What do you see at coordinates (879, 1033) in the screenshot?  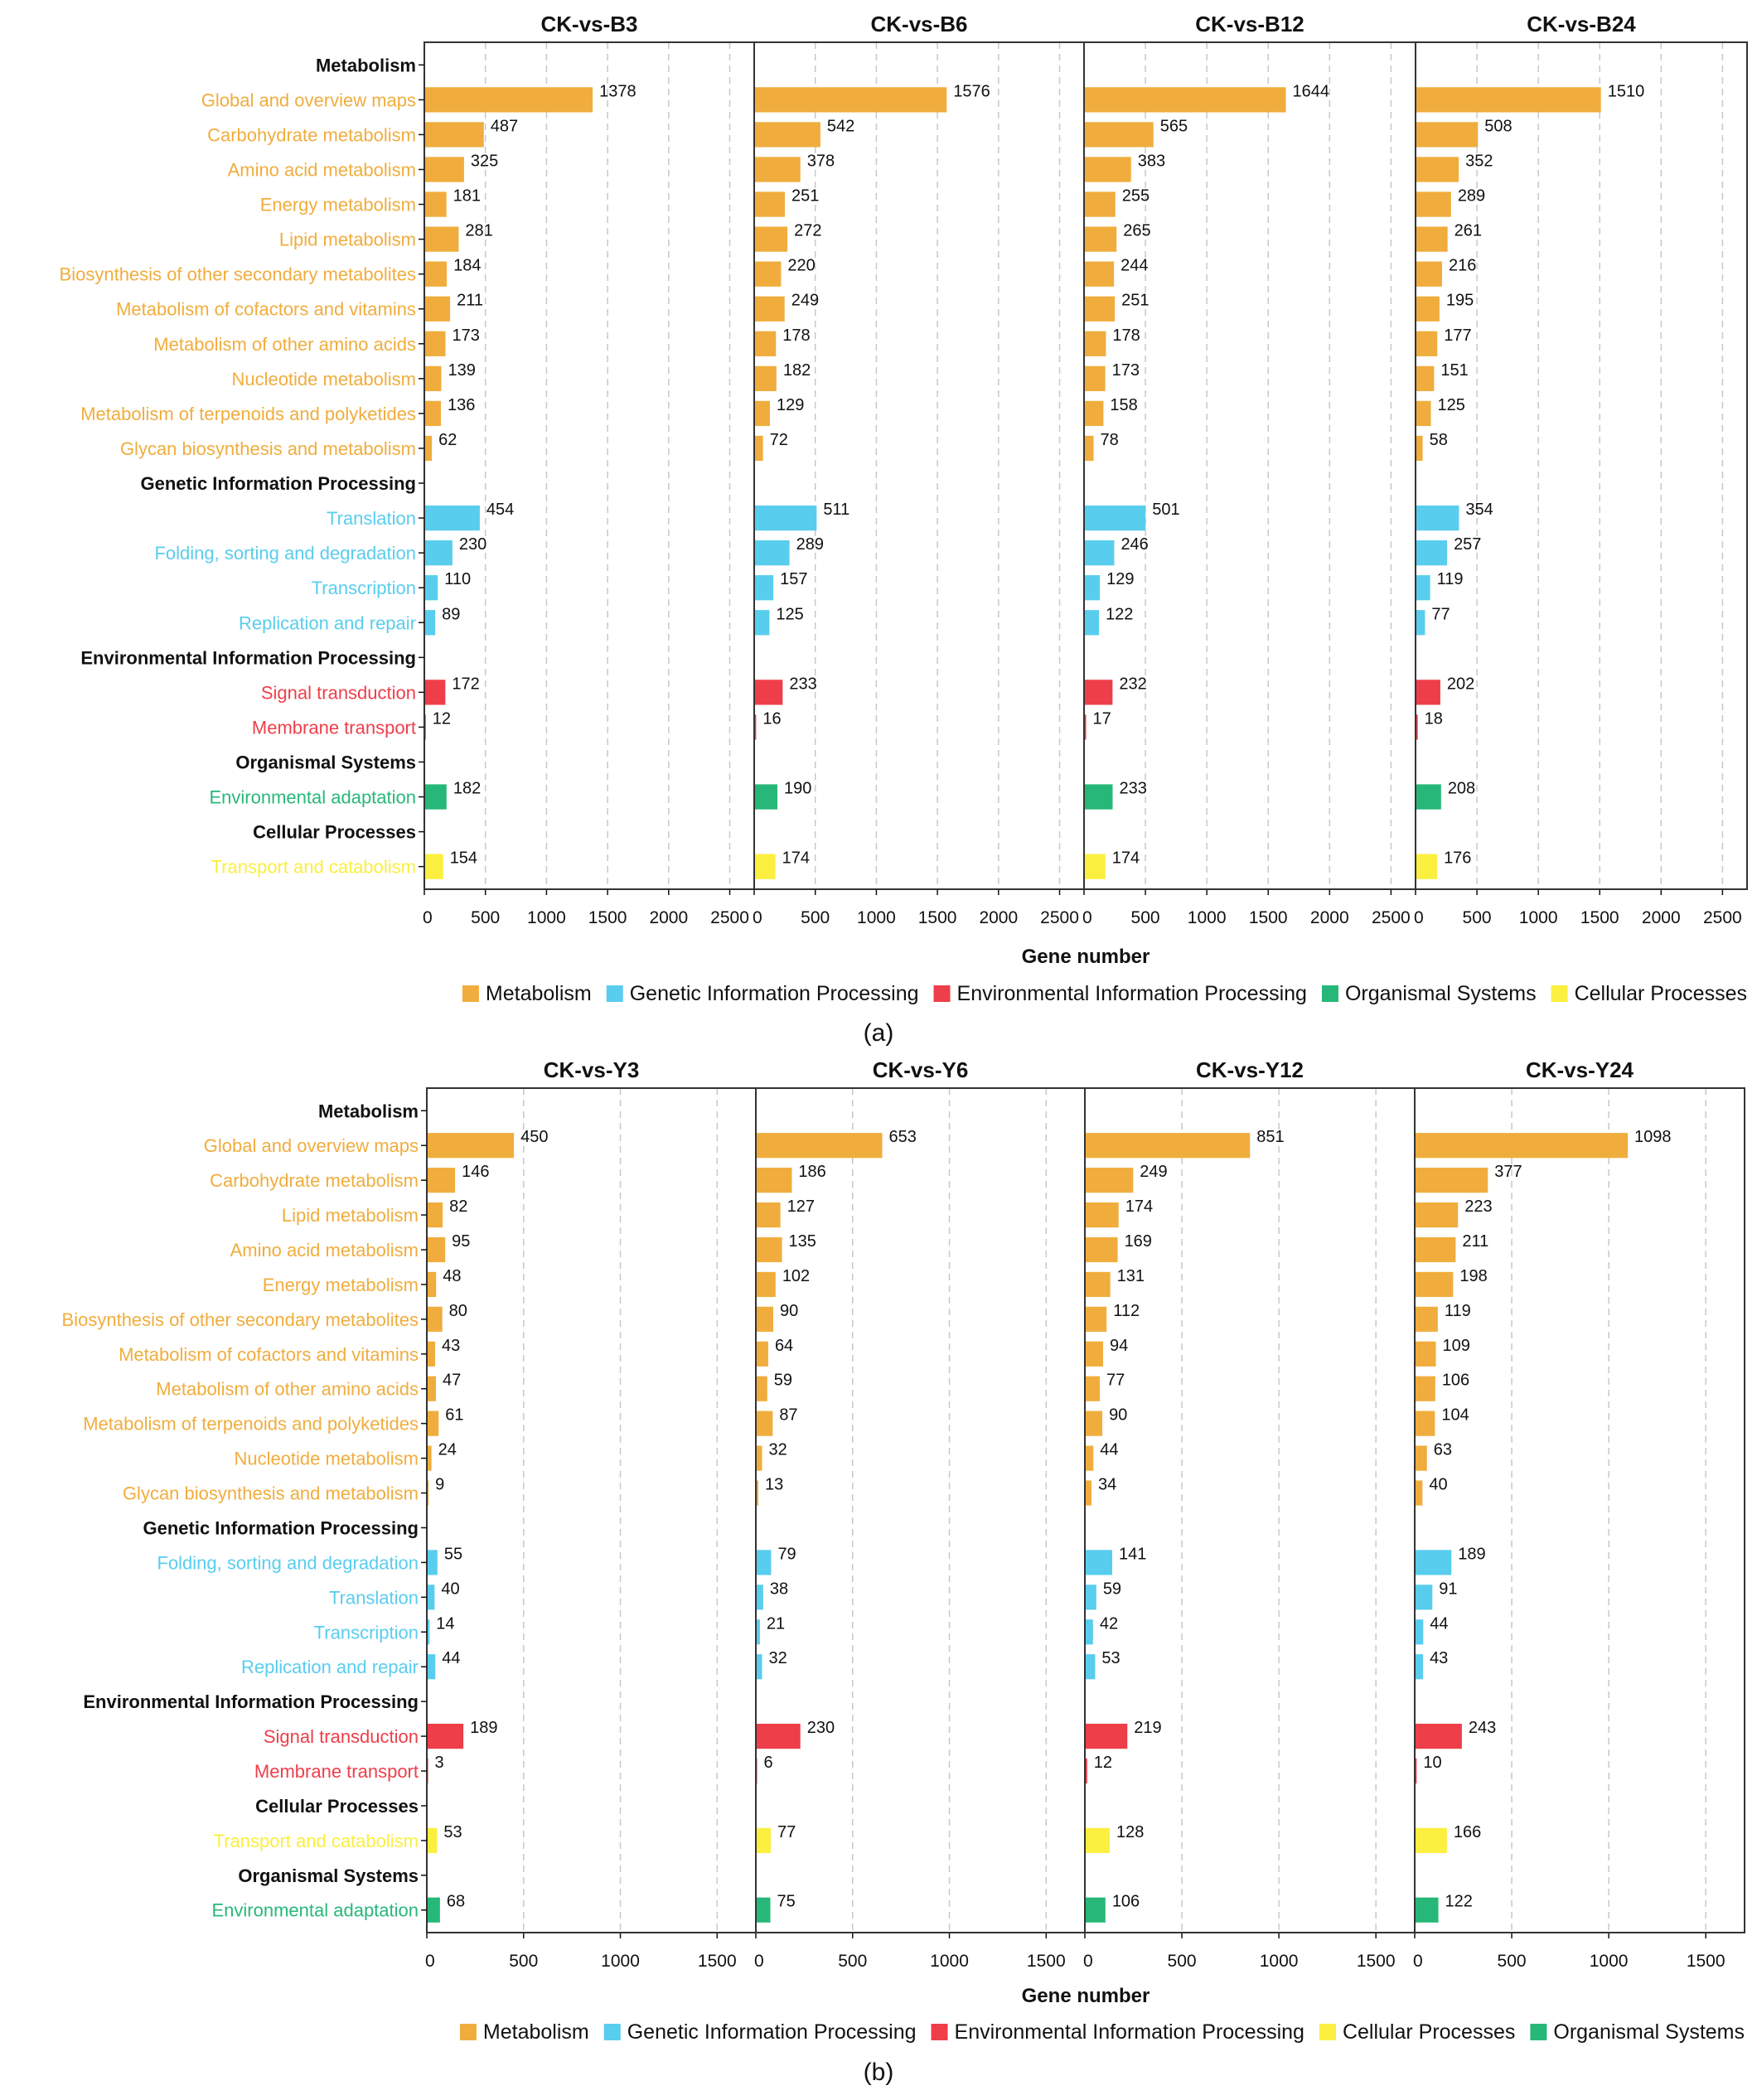 I see `figure-label: (a)` at bounding box center [879, 1033].